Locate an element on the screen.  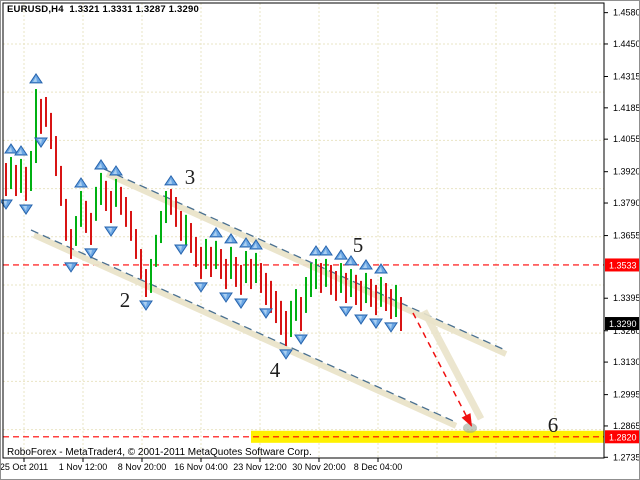
x-axis-label: 8 Nov 20:00 is located at coordinates (142, 467).